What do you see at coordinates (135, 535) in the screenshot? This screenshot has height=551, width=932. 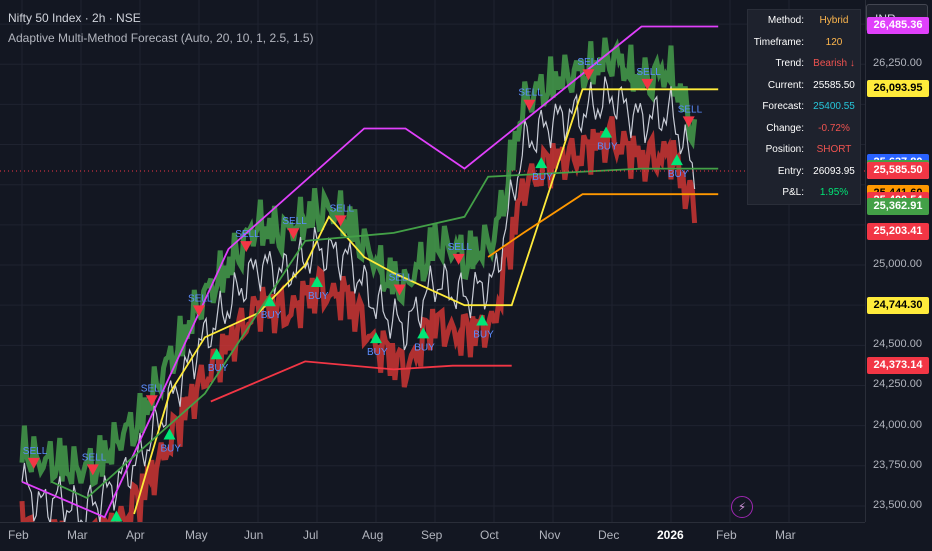 I see `time-label: Apr` at bounding box center [135, 535].